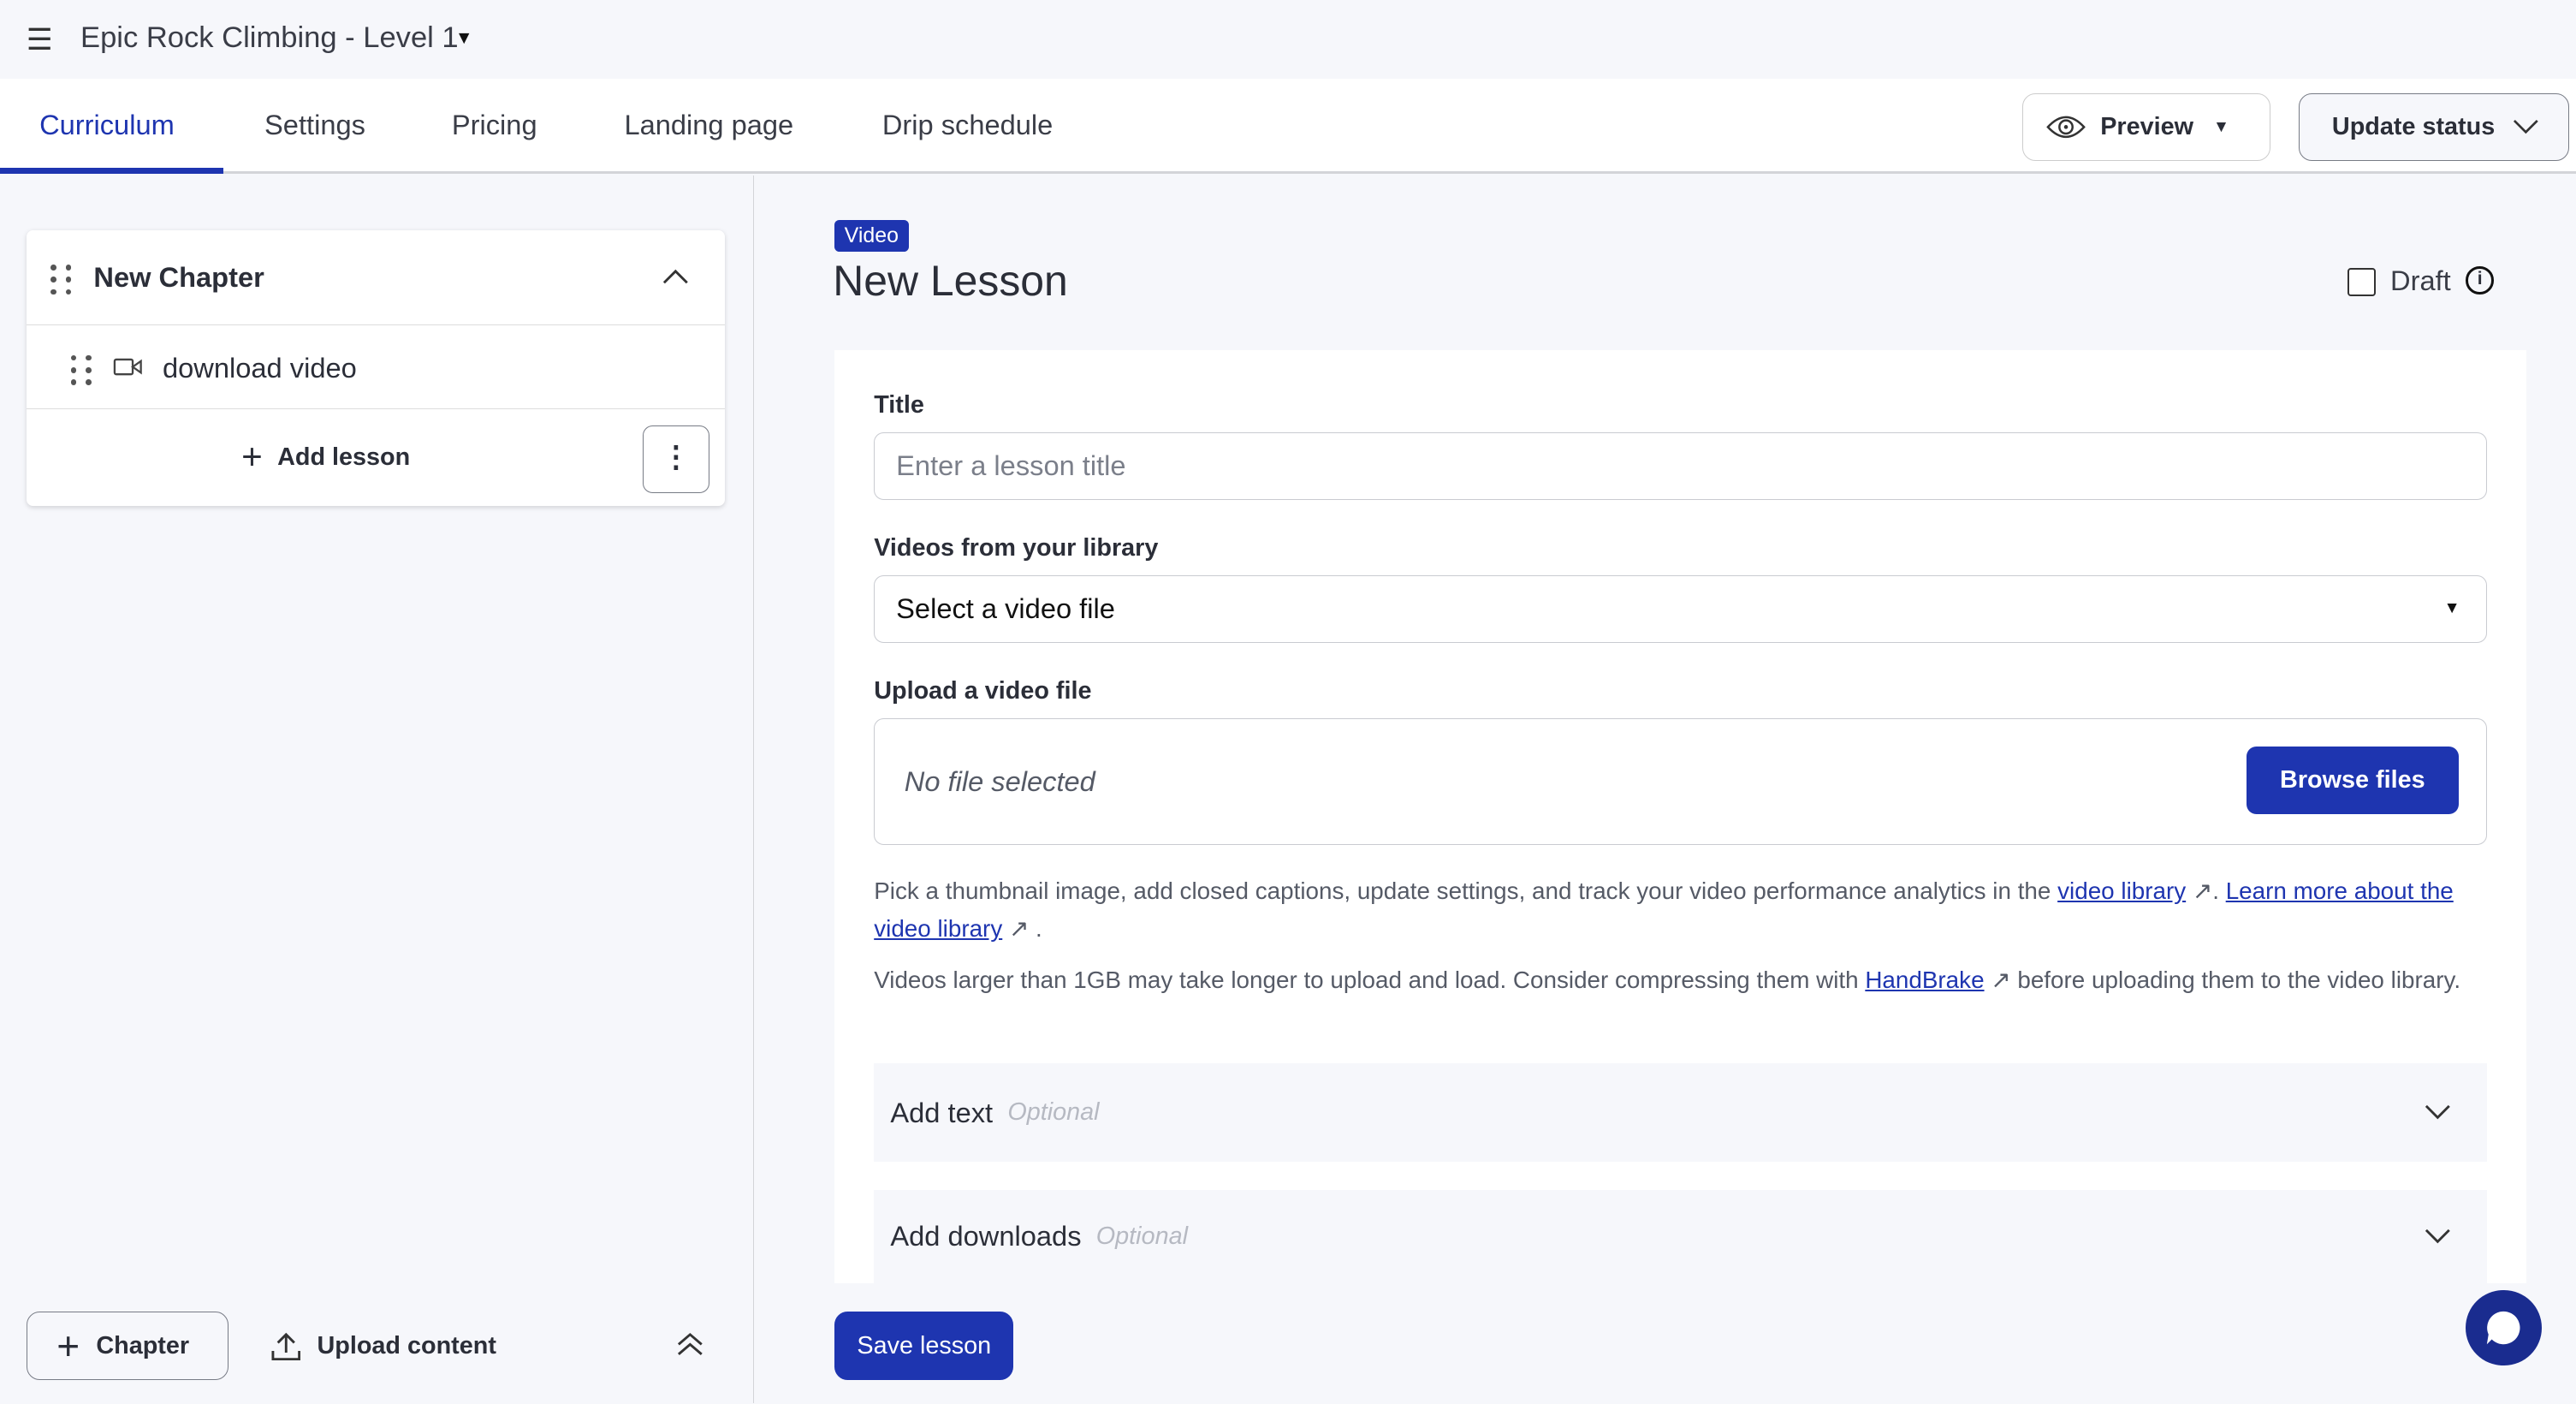 This screenshot has height=1404, width=2576. Describe the element at coordinates (871, 236) in the screenshot. I see `lesson-type-badge: Video` at that location.